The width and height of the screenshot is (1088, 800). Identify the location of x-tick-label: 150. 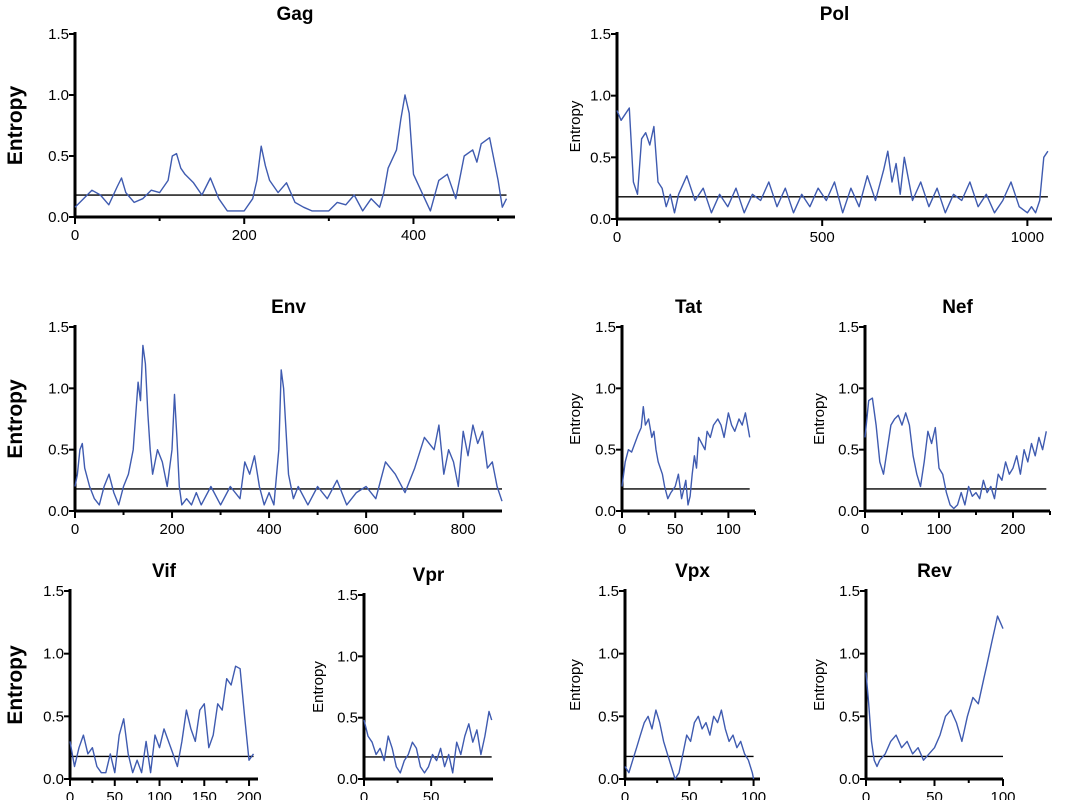
(204, 794).